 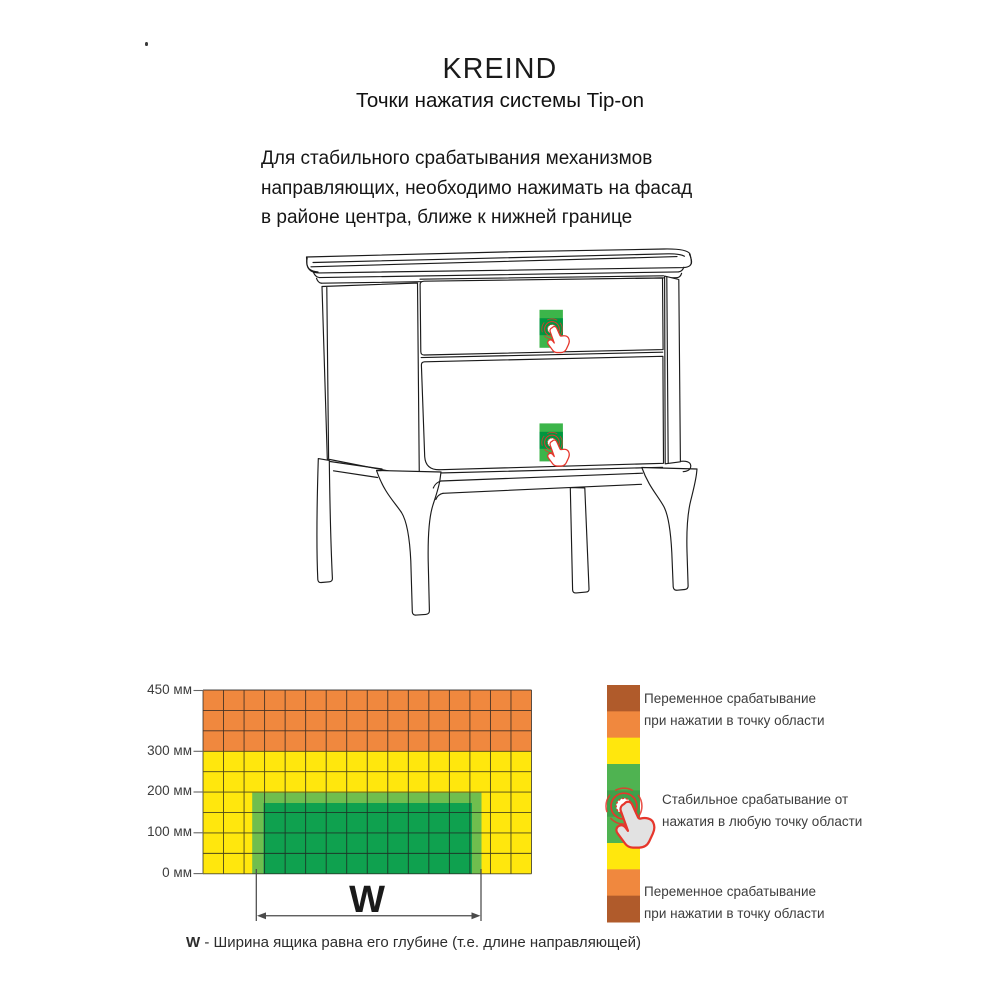 I want to click on width-dimension, so click(x=368, y=895).